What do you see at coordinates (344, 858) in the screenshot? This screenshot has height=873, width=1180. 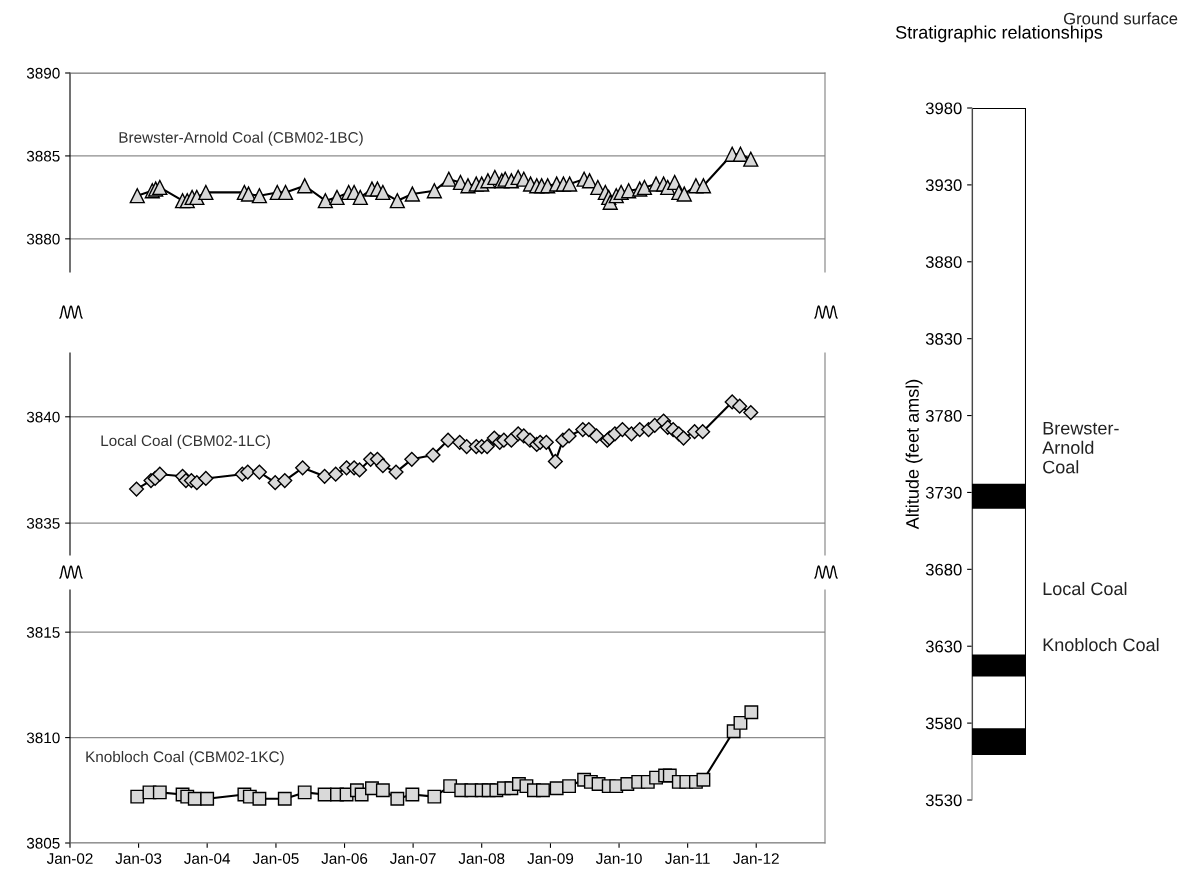 I see `x-tick-label: Jan-06` at bounding box center [344, 858].